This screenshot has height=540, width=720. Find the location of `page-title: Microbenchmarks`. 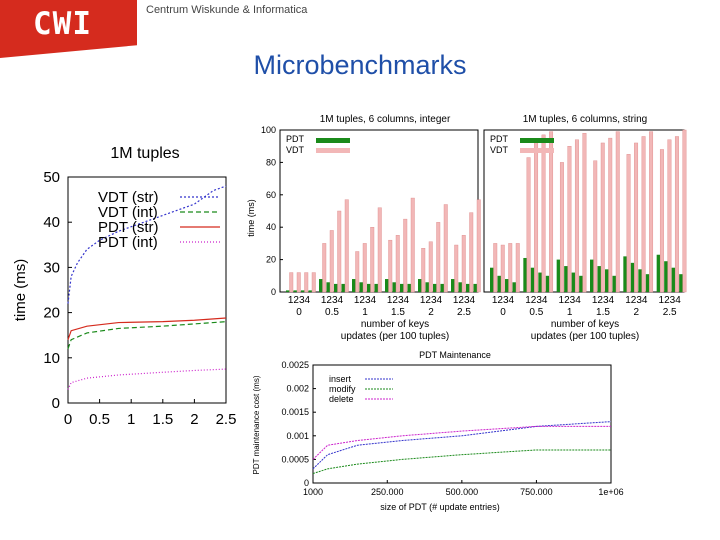

page-title: Microbenchmarks is located at coordinates (360, 65).